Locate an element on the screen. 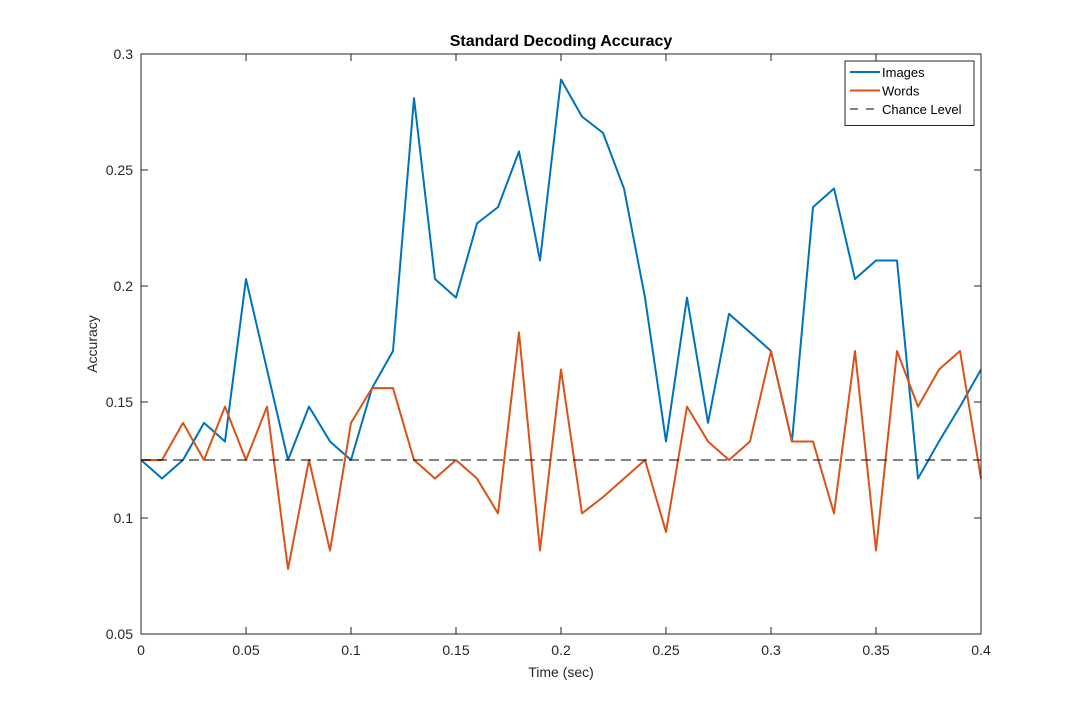 This screenshot has width=1084, height=714. x-tick-label: 0.4 is located at coordinates (981, 650).